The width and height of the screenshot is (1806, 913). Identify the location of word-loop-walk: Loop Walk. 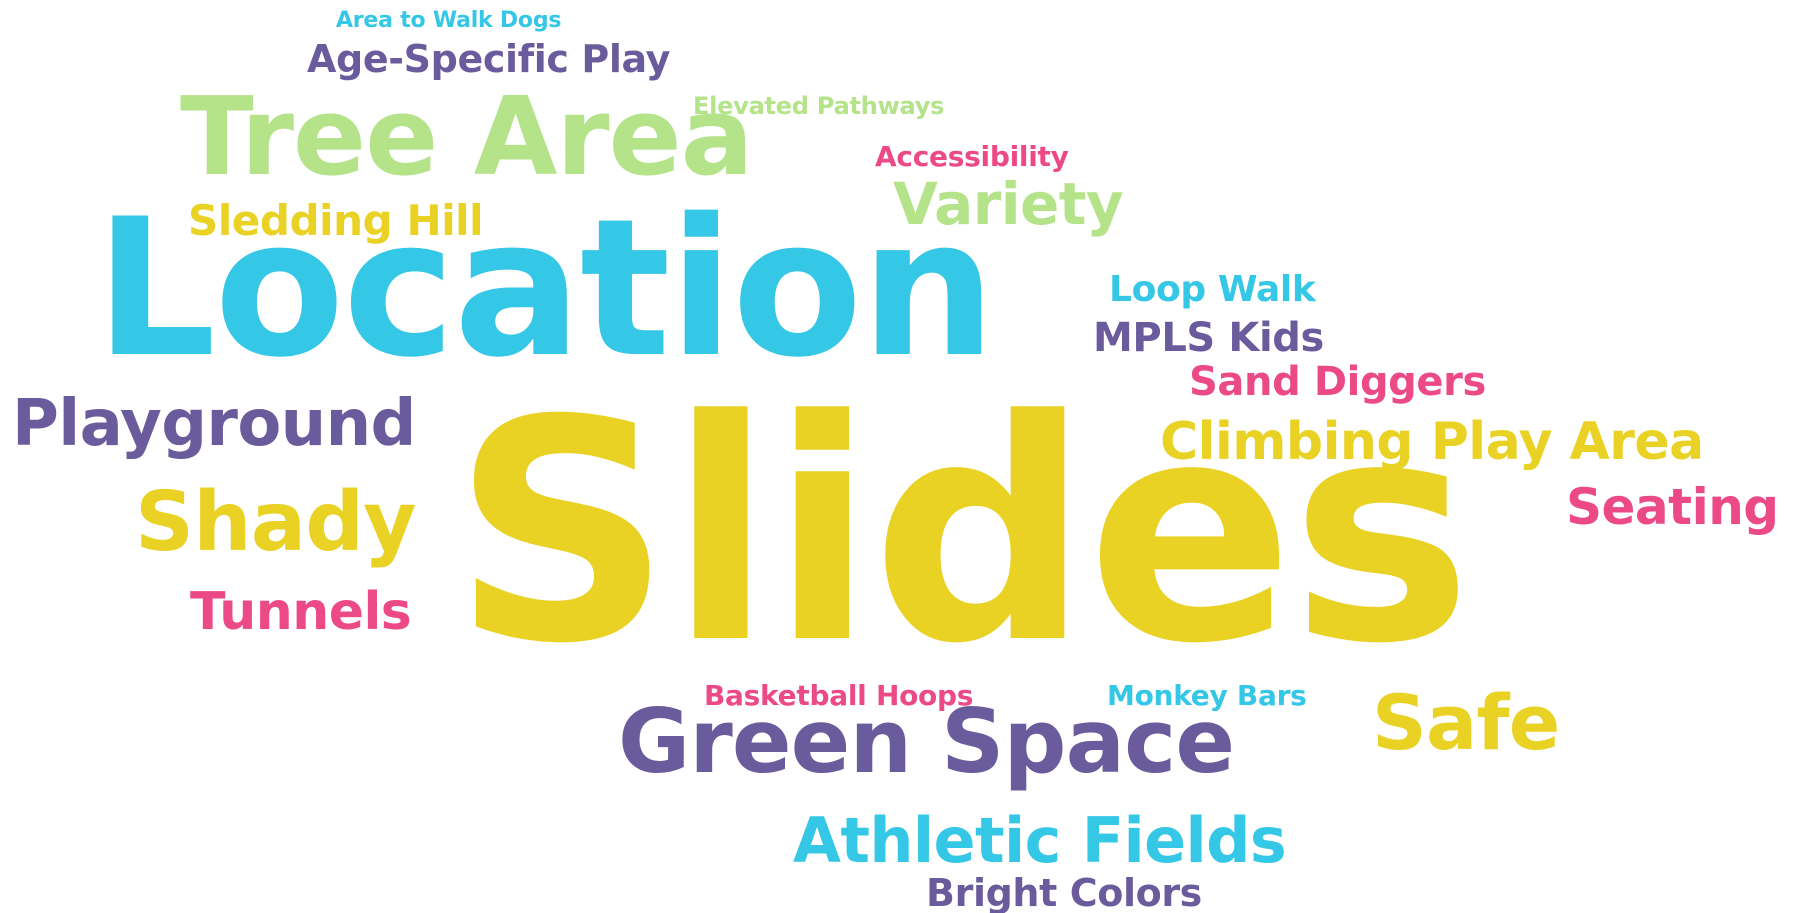
(1212, 289).